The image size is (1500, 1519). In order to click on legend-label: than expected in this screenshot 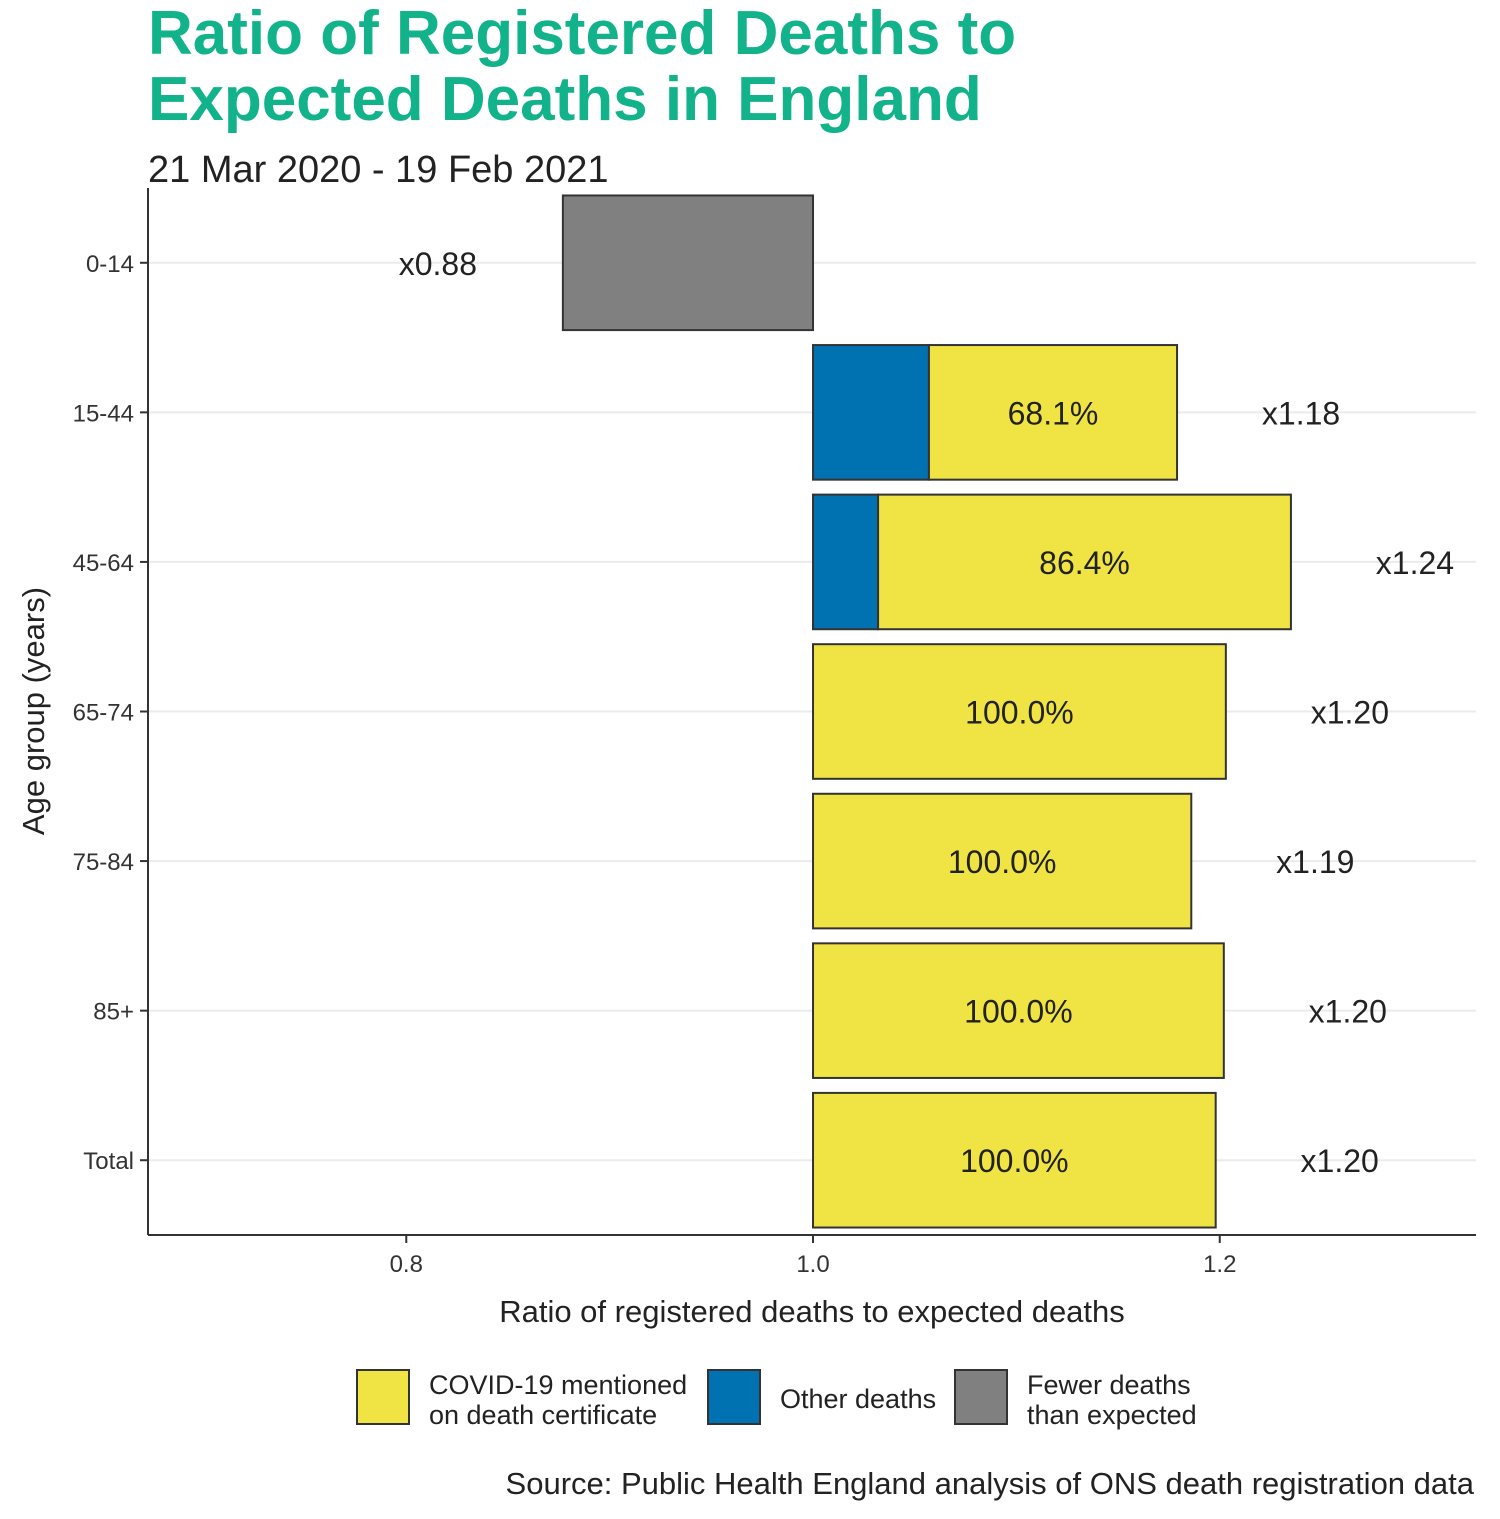, I will do `click(1112, 1415)`.